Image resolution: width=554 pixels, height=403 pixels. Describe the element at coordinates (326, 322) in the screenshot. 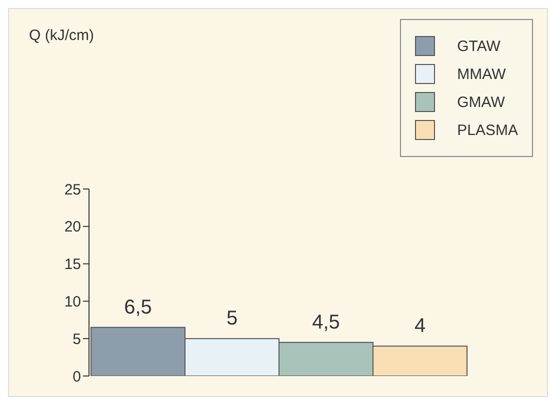

I see `data-label: 4,5` at that location.